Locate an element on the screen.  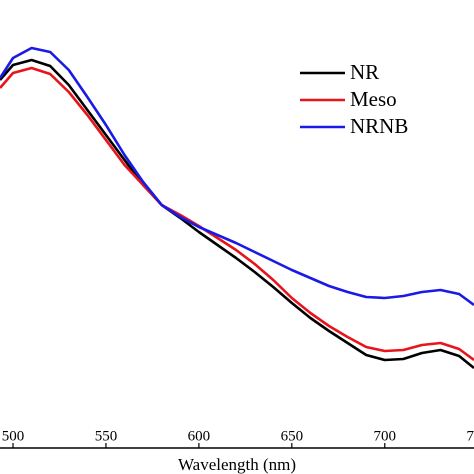
legend-label: NRNB is located at coordinates (379, 126).